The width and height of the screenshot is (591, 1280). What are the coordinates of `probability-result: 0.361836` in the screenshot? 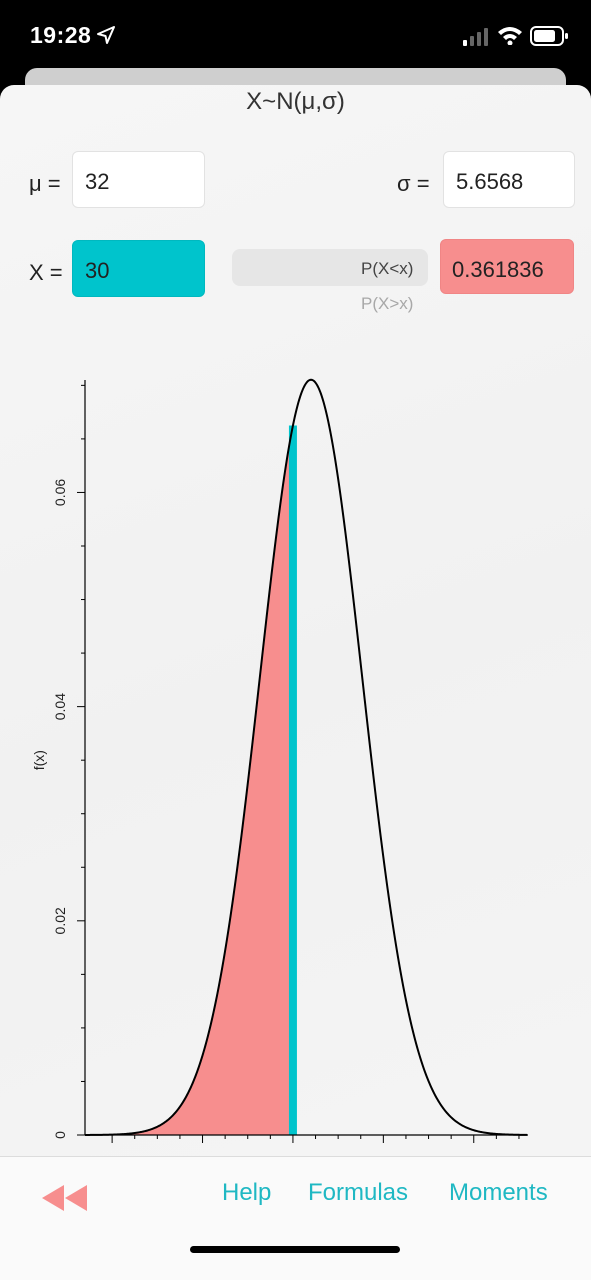 It's located at (507, 266).